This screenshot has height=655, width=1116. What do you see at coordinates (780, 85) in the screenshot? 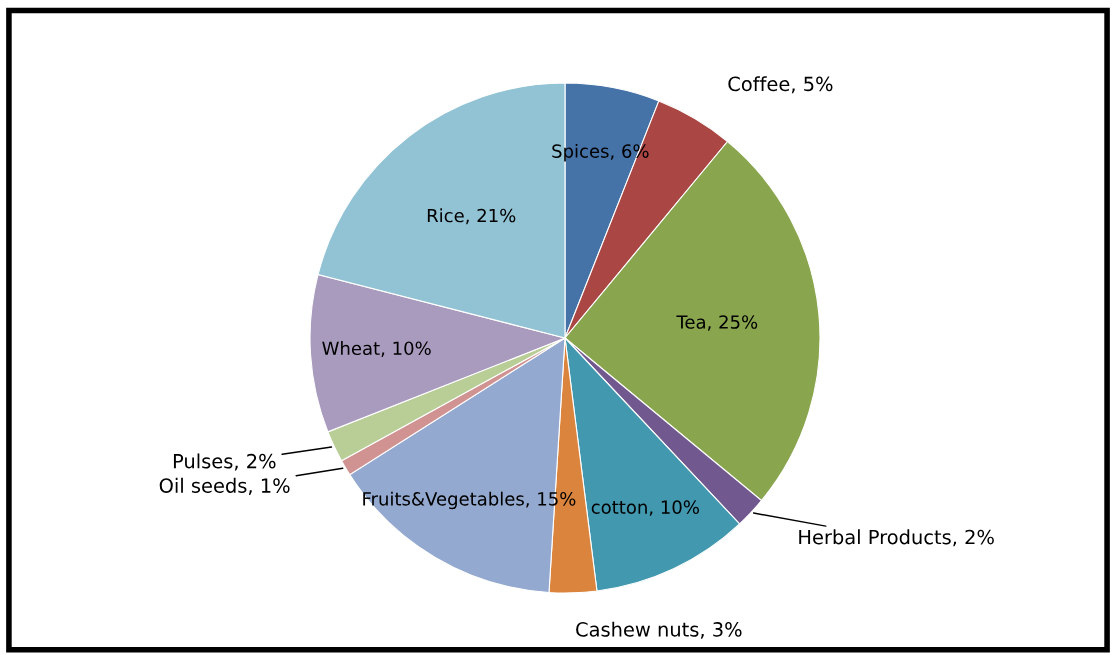
I see `slice-label: Coffee, 5%` at bounding box center [780, 85].